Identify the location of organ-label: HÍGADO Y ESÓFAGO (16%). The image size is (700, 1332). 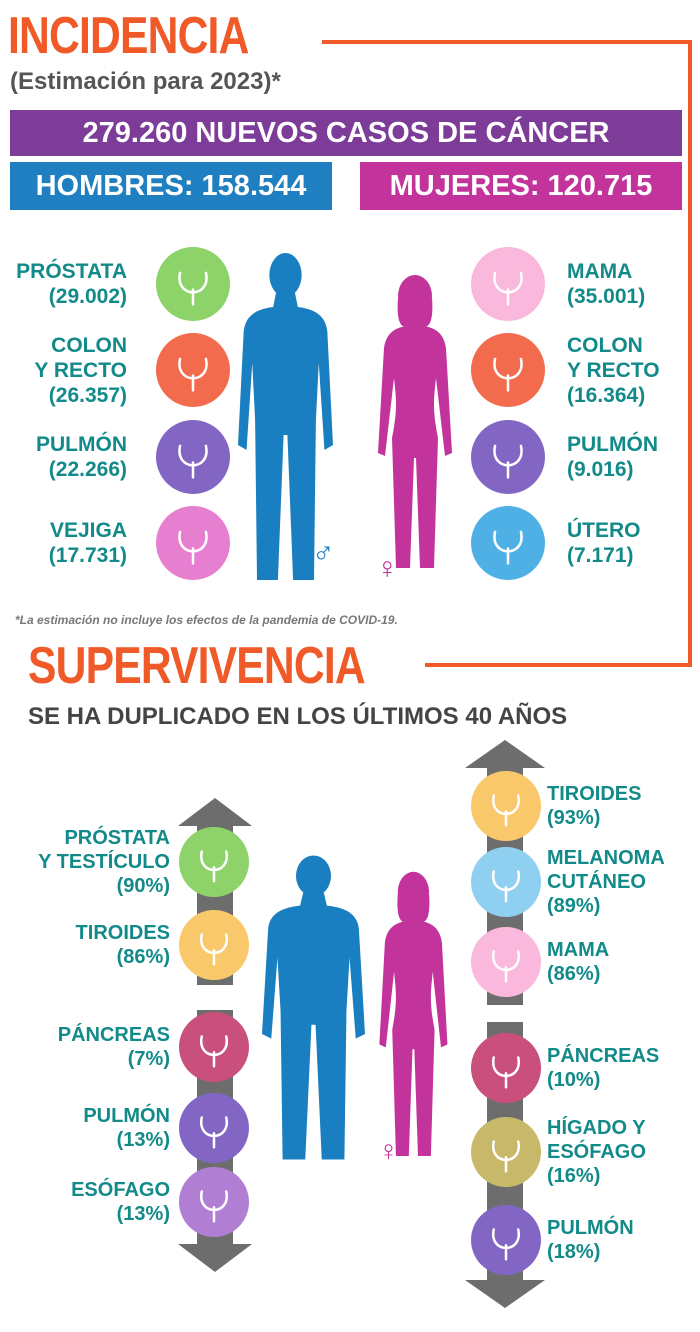
(596, 1152).